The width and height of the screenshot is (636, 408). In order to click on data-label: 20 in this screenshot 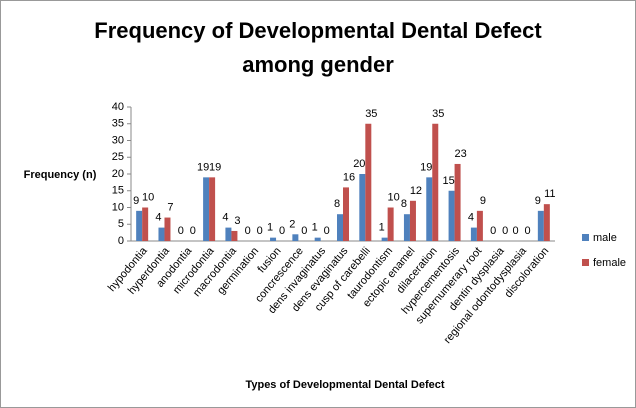, I will do `click(359, 164)`.